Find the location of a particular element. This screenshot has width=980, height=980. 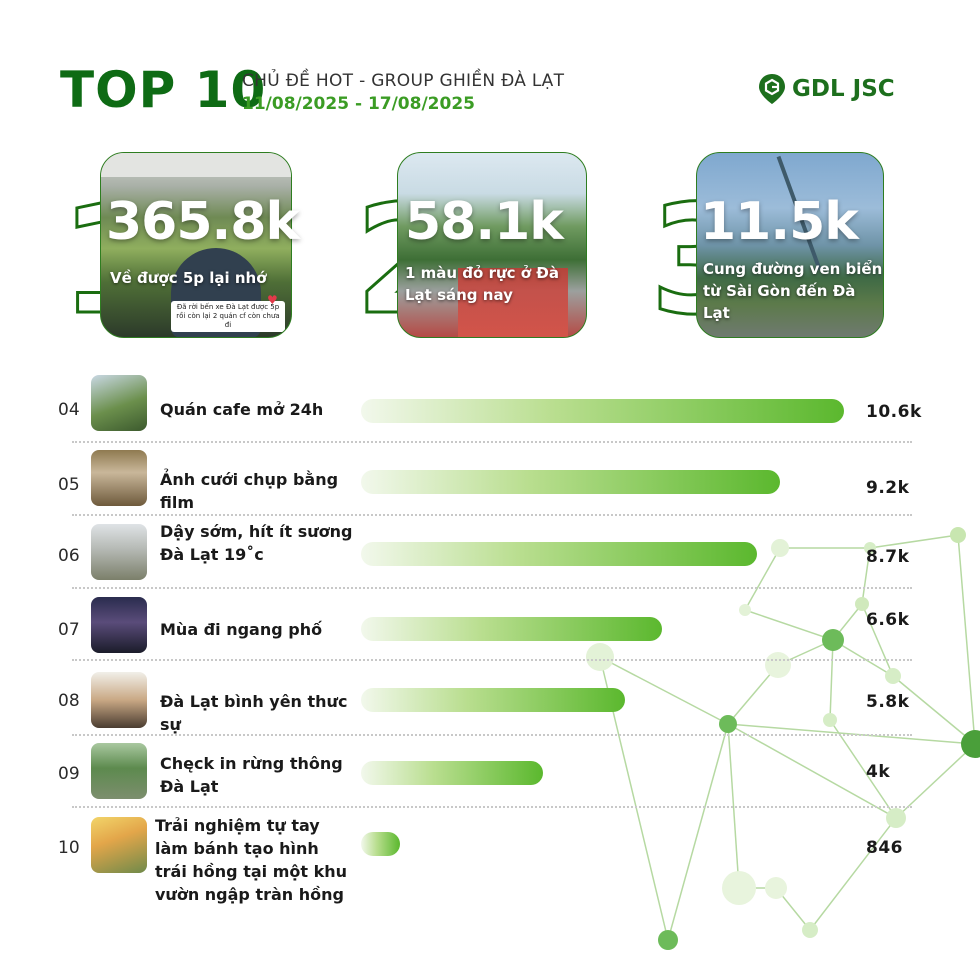

topic-label: Dậy sớm, hít ít sương Đà Lạt 19˚c is located at coordinates (256, 543).